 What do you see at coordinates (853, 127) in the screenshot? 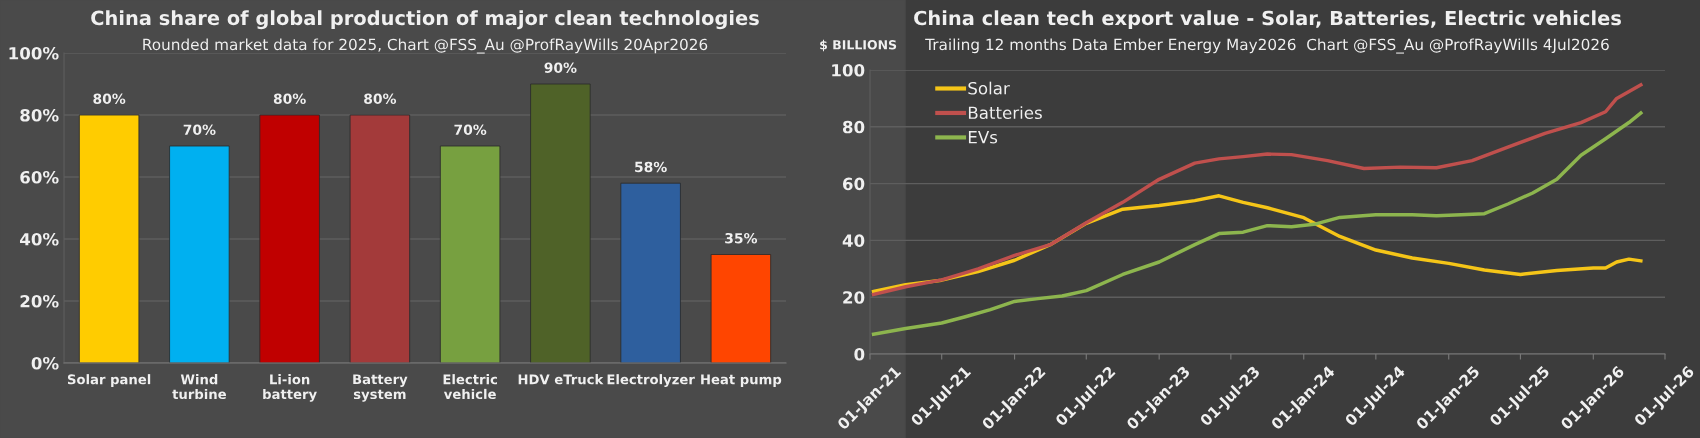
I see `y-tick-label: 80` at bounding box center [853, 127].